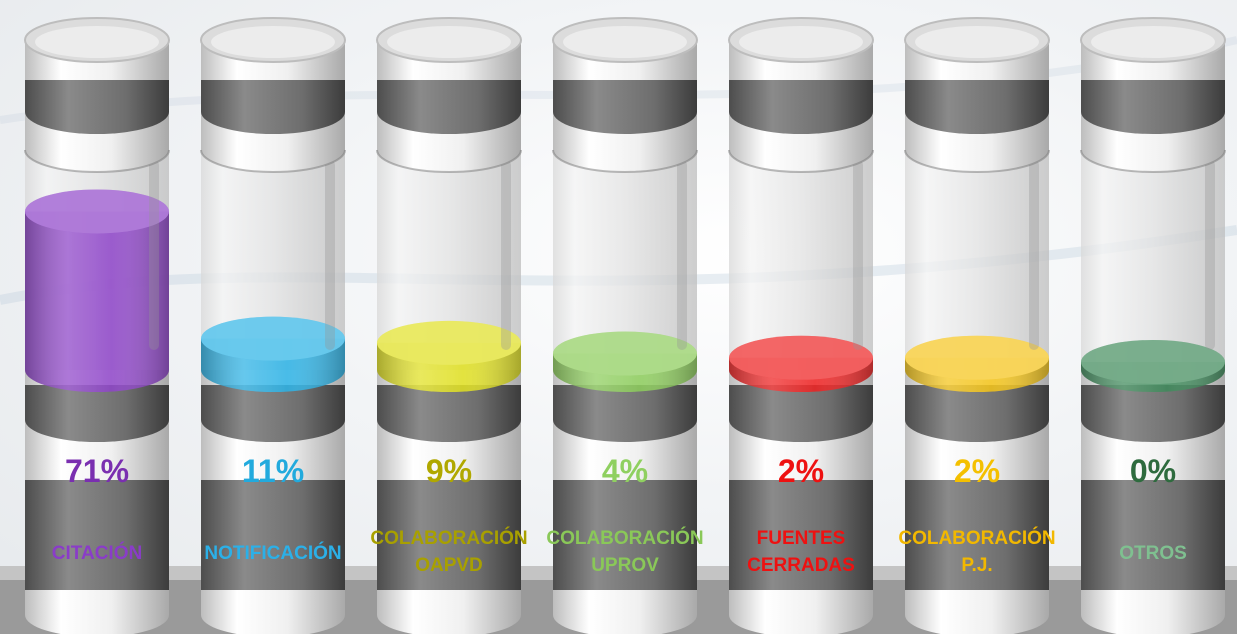 This screenshot has width=1237, height=634. What do you see at coordinates (625, 565) in the screenshot?
I see `category-label: UPROV` at bounding box center [625, 565].